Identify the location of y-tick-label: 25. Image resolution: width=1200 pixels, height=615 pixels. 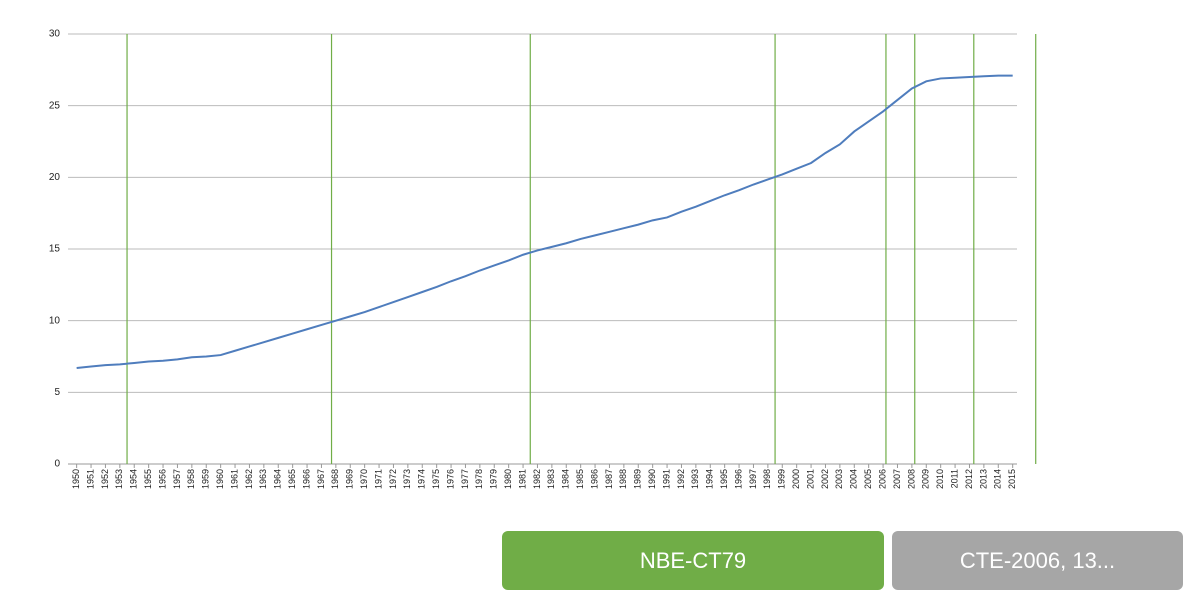
(55, 105).